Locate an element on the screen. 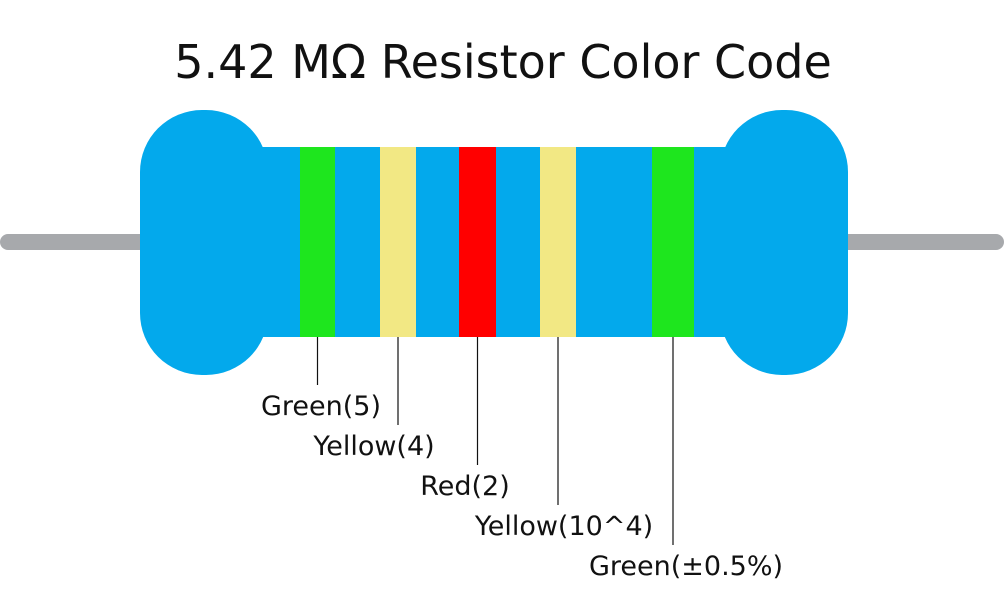 The height and width of the screenshot is (607, 1006). band-label: Yellow(10^4) is located at coordinates (563, 526).